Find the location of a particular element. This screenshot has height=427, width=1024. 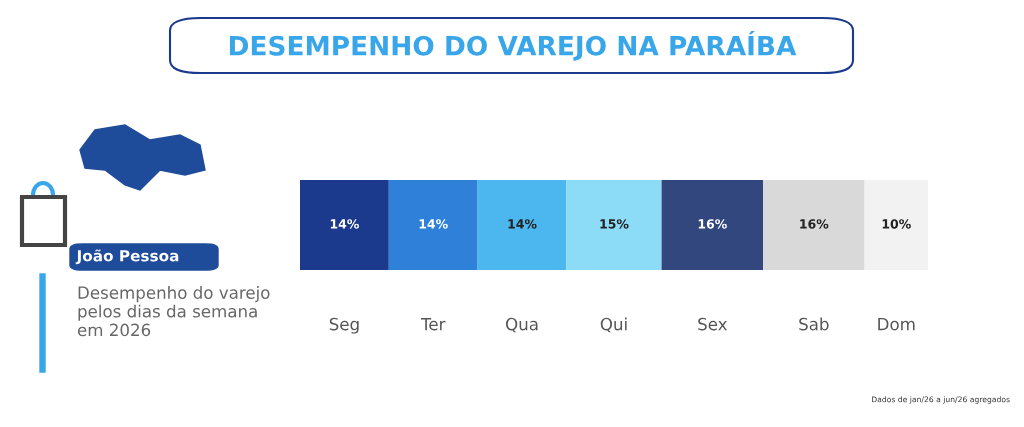

text: Qua is located at coordinates (522, 325).